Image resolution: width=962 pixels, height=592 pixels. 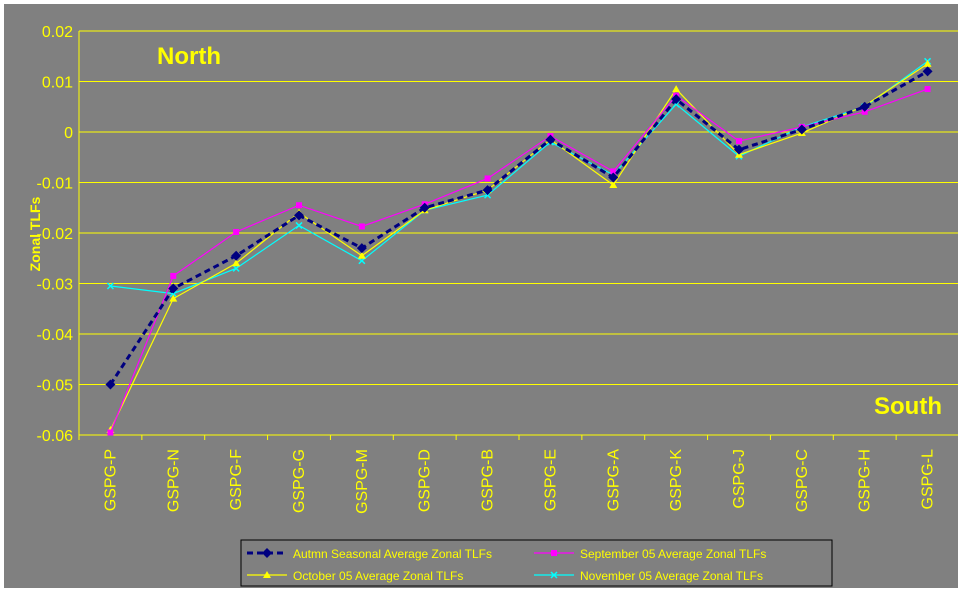 What do you see at coordinates (55, 335) in the screenshot?
I see `y-tick-label: -0.04` at bounding box center [55, 335].